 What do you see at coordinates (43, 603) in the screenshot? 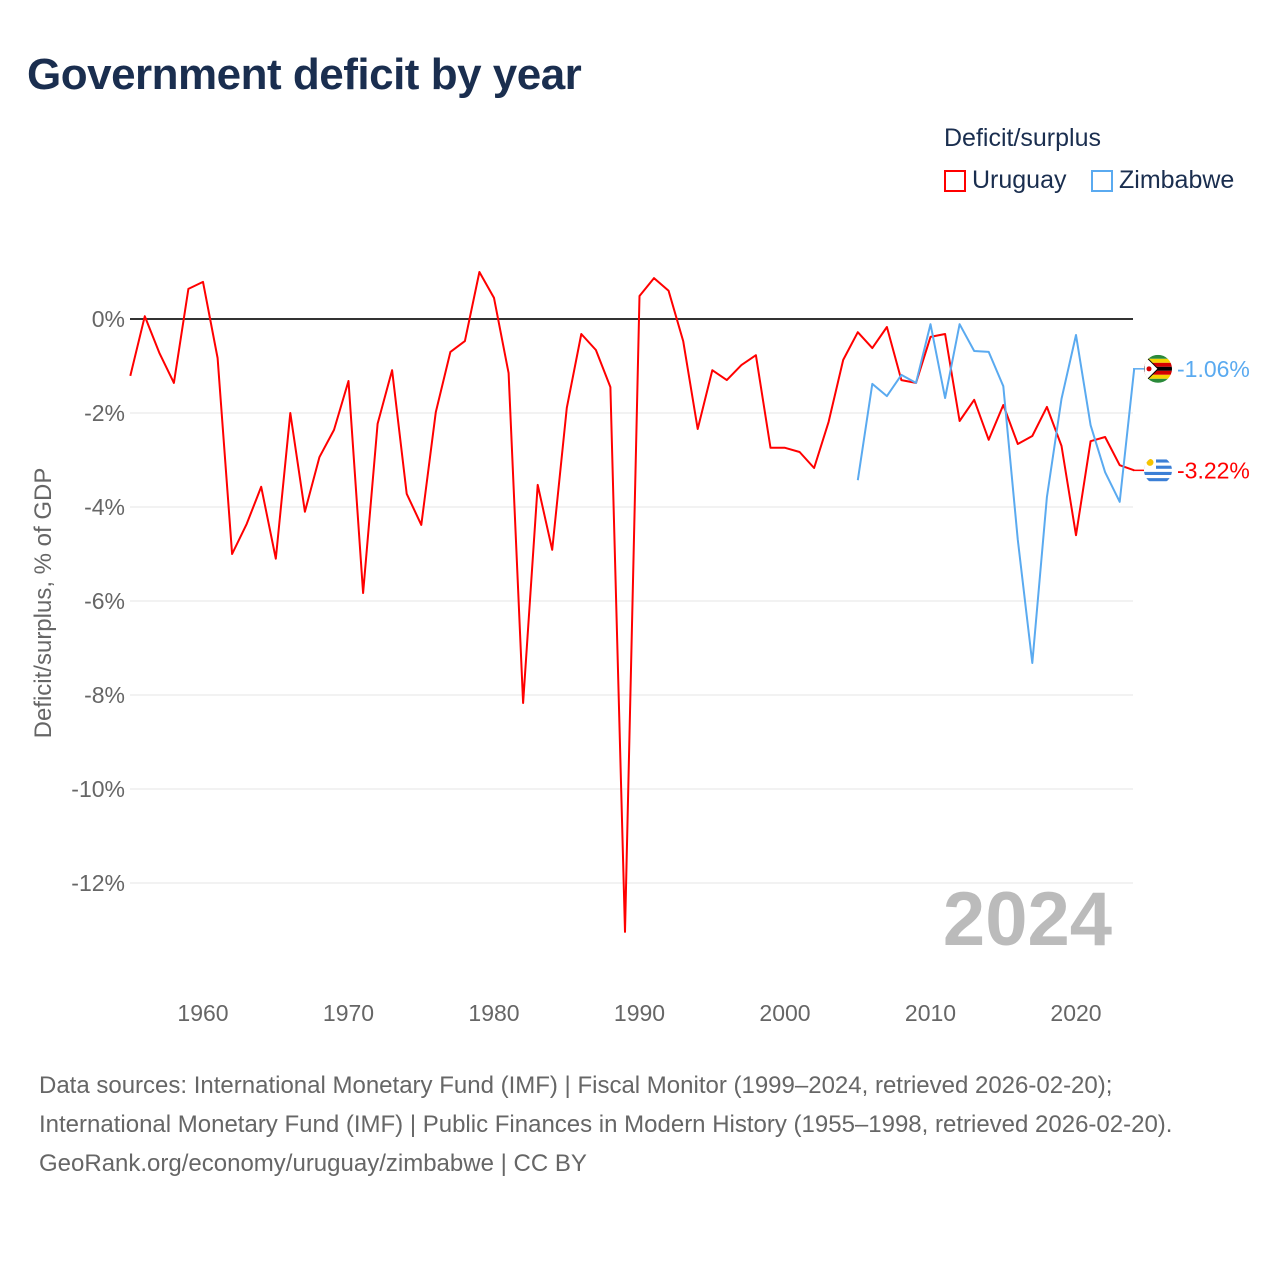
I see `y-axis-label: Deficit/surplus, % of GDP` at bounding box center [43, 603].